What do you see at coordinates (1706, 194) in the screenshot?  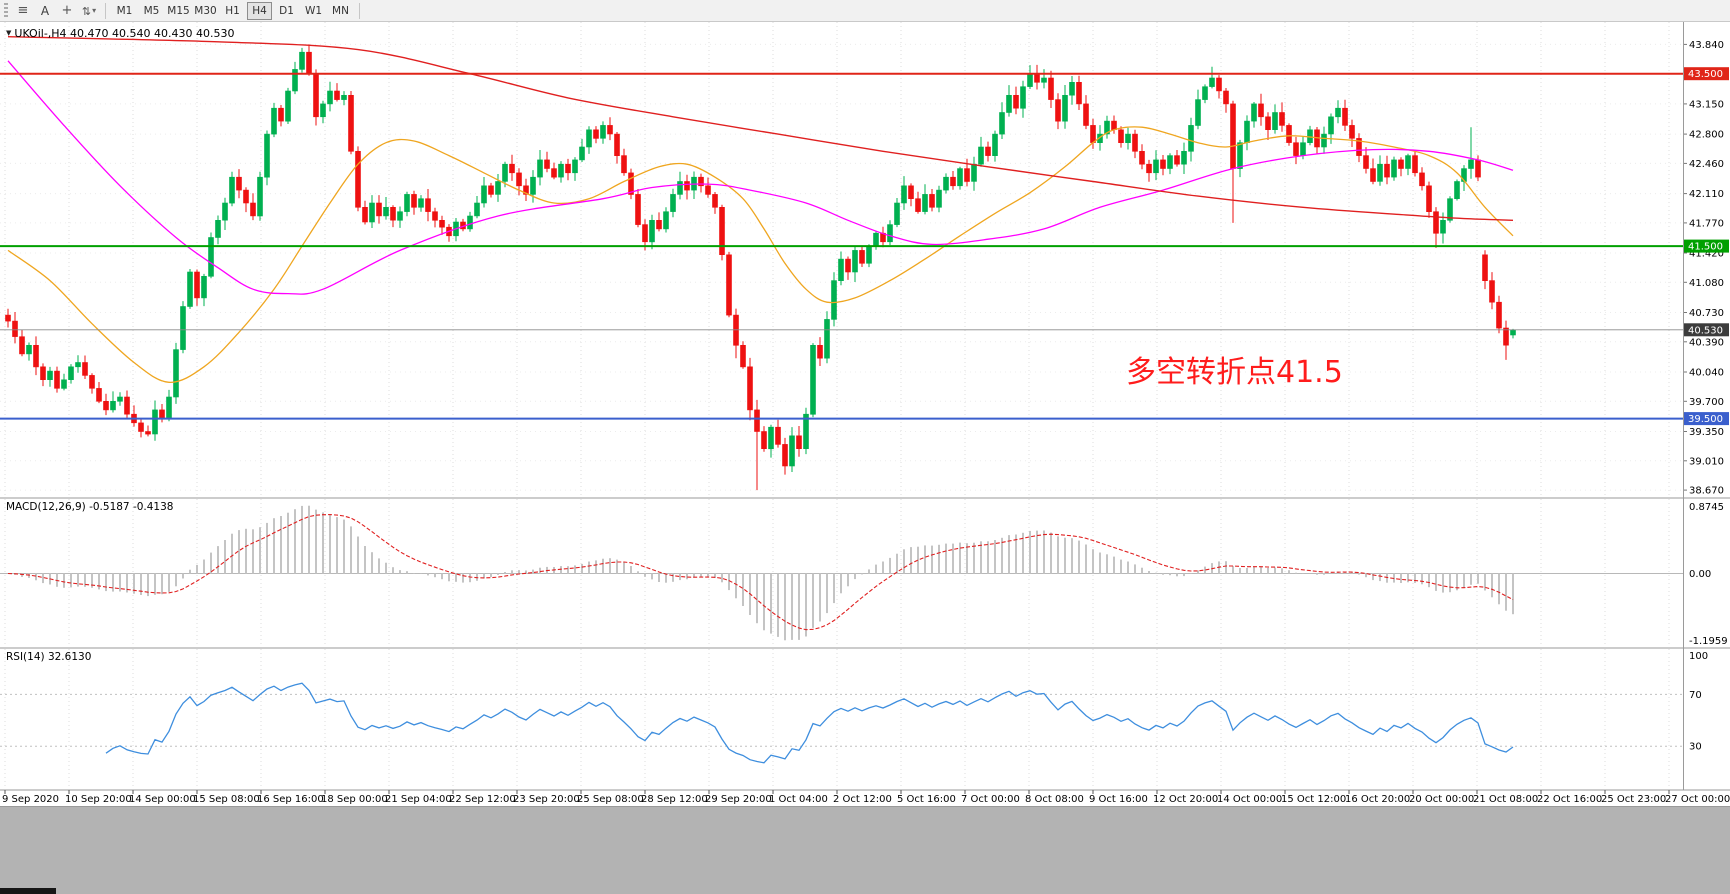 I see `svg-text: 42.110` at bounding box center [1706, 194].